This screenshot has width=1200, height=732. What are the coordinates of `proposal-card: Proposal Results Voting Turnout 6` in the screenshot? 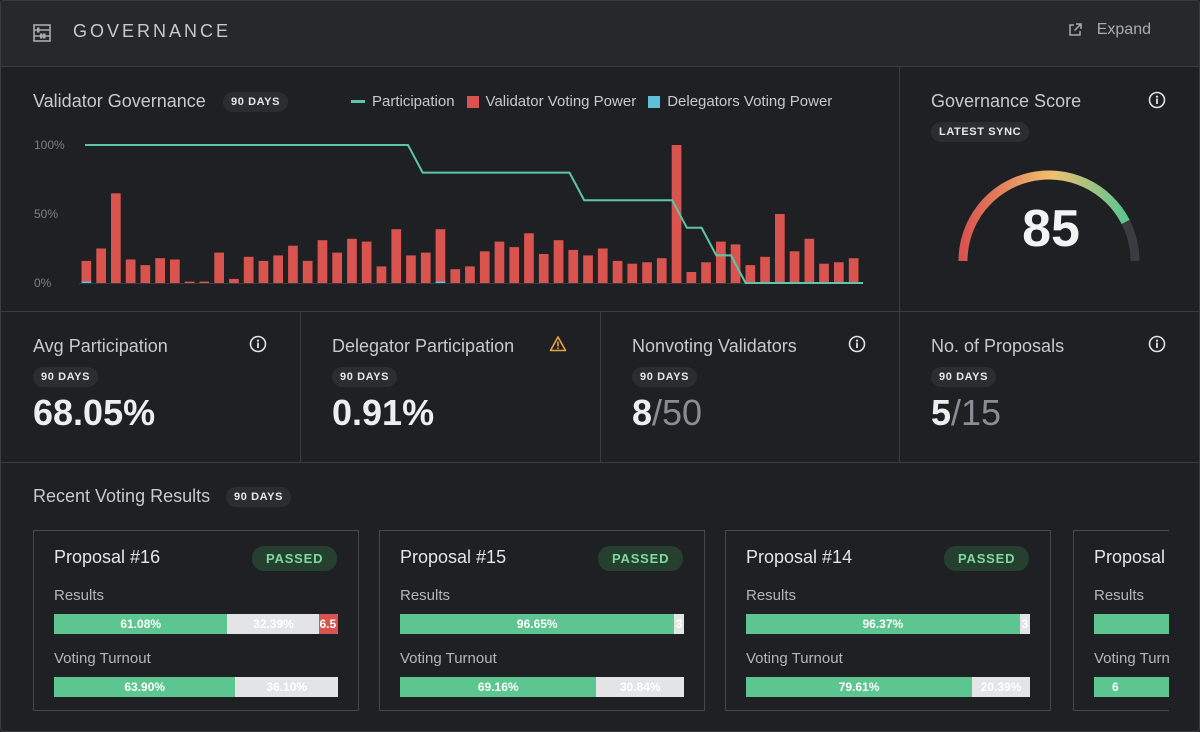 It's located at (1121, 620).